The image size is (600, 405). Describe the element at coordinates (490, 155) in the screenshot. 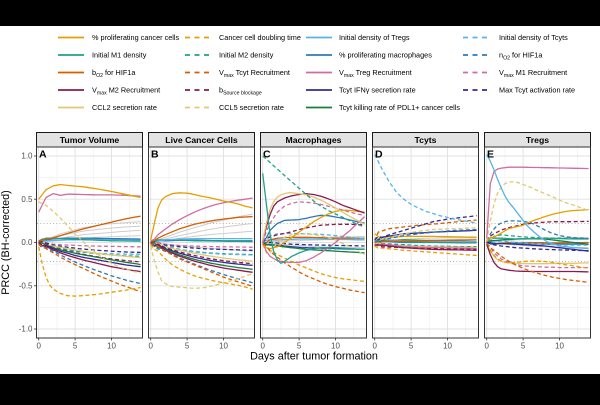

I see `svg-text: E` at that location.